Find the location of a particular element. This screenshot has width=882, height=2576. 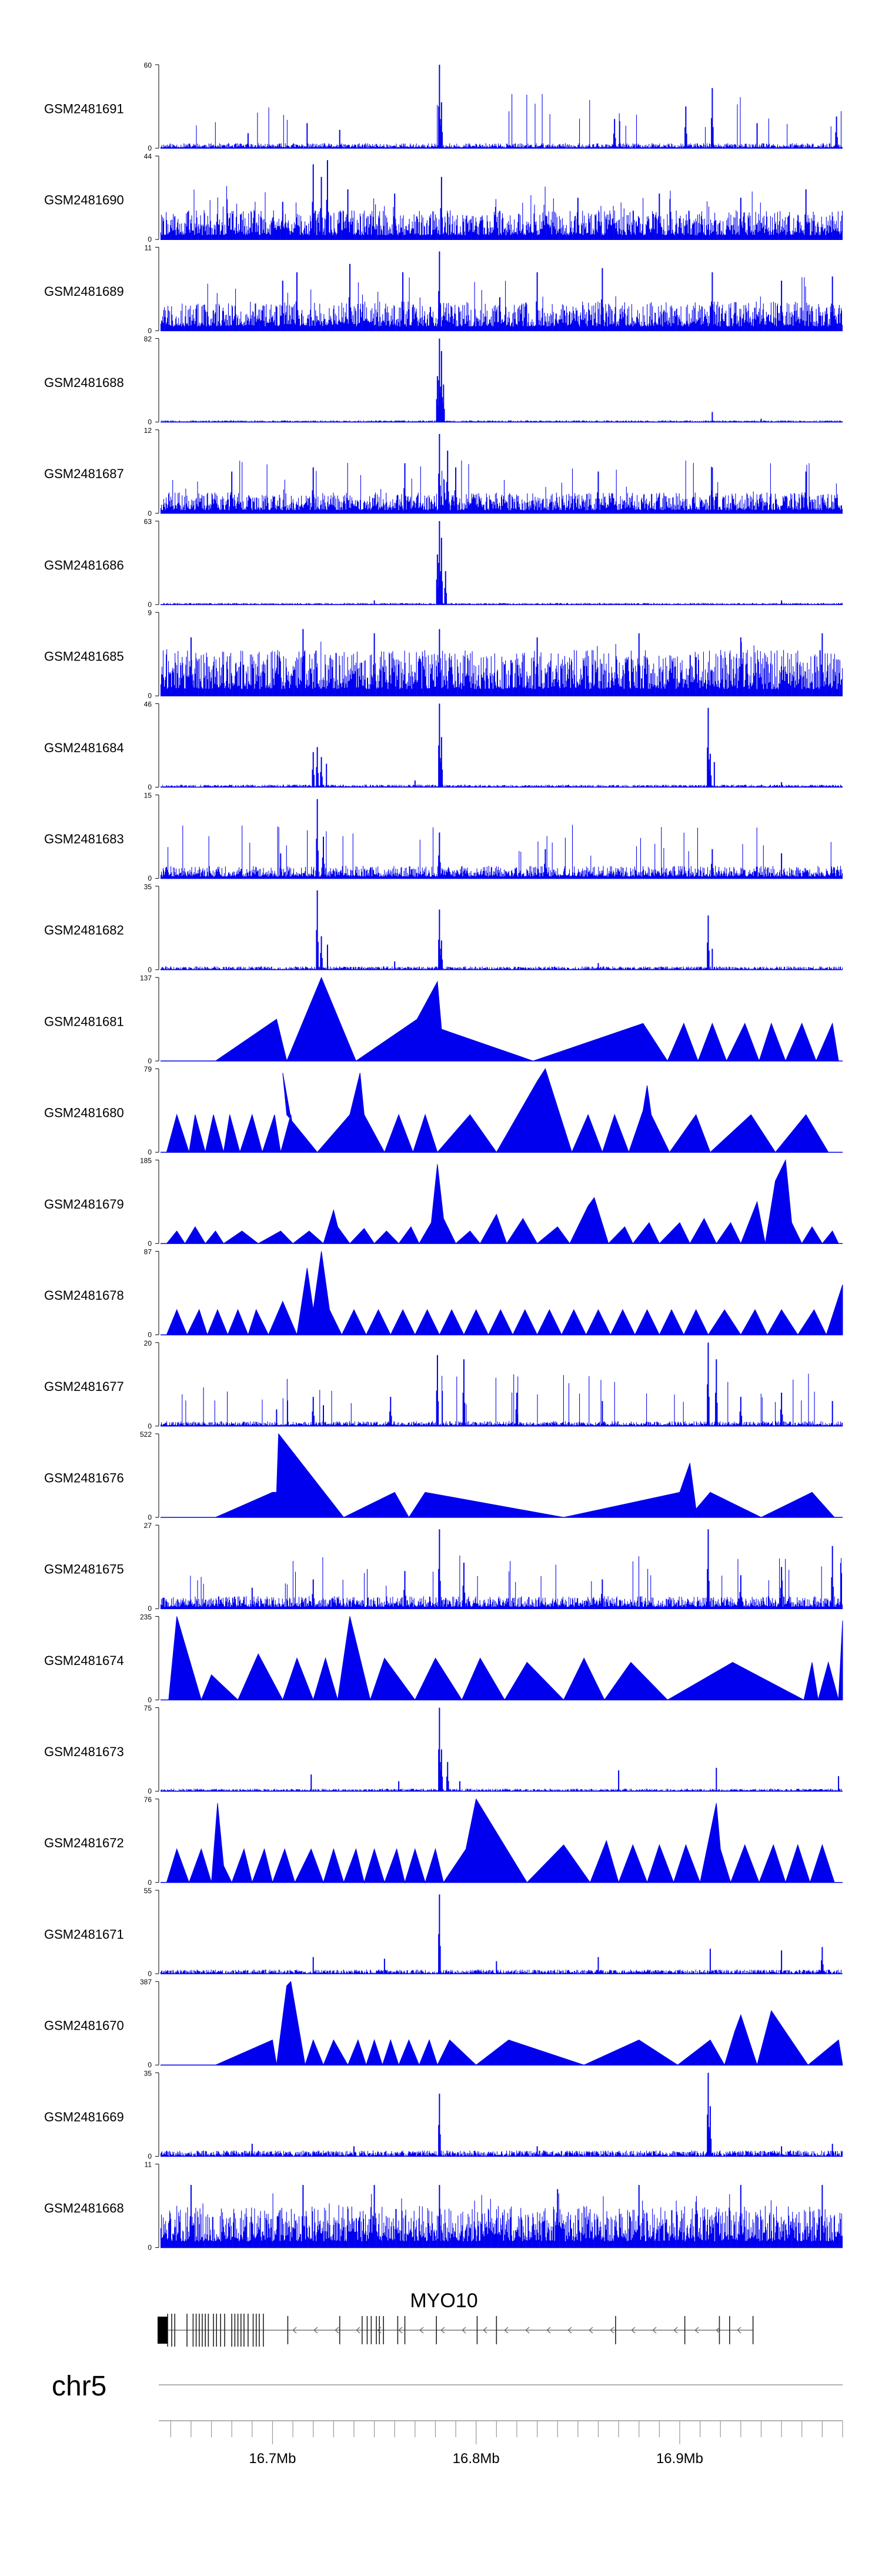

track-GSM2481683: GSM2481683 15 0 is located at coordinates (443, 837).